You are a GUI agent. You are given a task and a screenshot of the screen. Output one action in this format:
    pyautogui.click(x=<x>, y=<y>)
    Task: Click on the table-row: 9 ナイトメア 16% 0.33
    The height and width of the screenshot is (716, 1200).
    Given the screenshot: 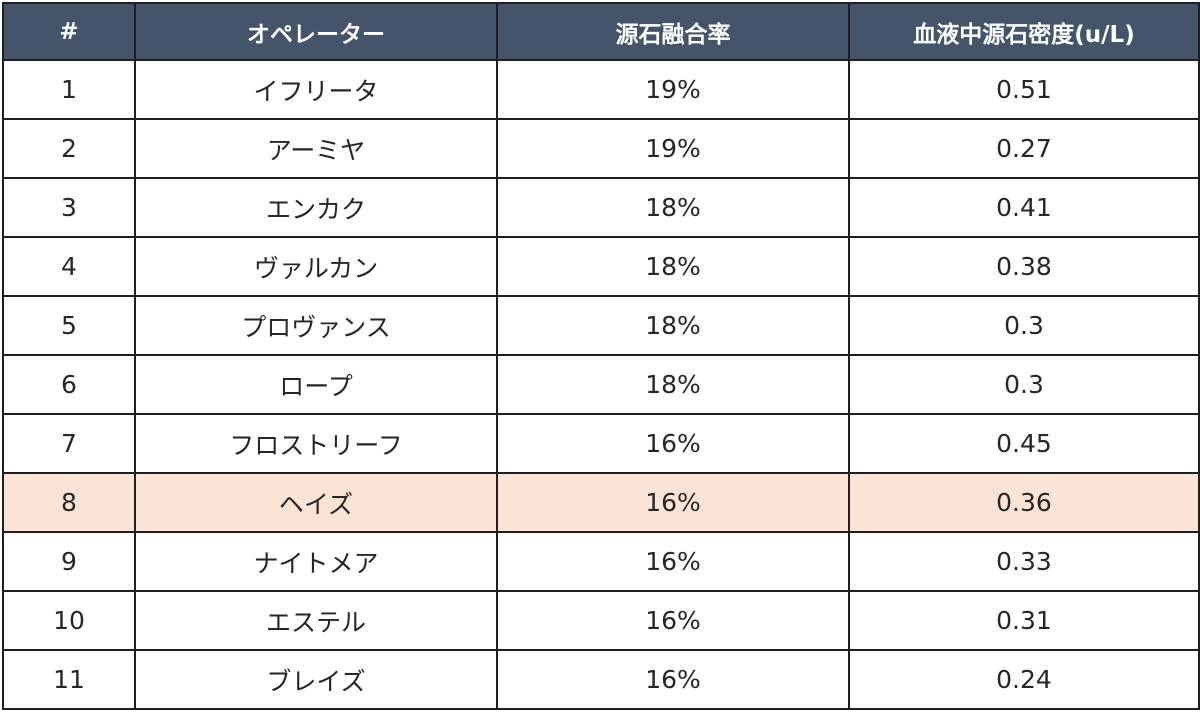 What is the action you would take?
    pyautogui.click(x=601, y=561)
    